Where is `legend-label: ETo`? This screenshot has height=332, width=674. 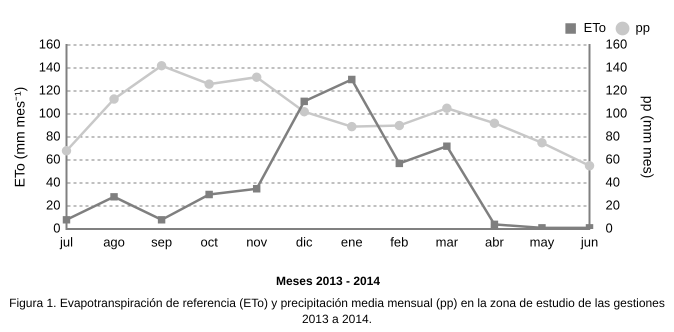 legend-label: ETo is located at coordinates (595, 28).